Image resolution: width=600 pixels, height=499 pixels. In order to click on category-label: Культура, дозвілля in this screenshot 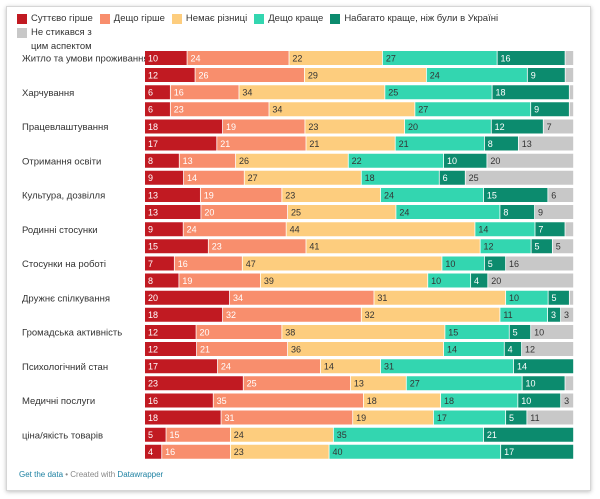, I will do `click(63, 196)`.